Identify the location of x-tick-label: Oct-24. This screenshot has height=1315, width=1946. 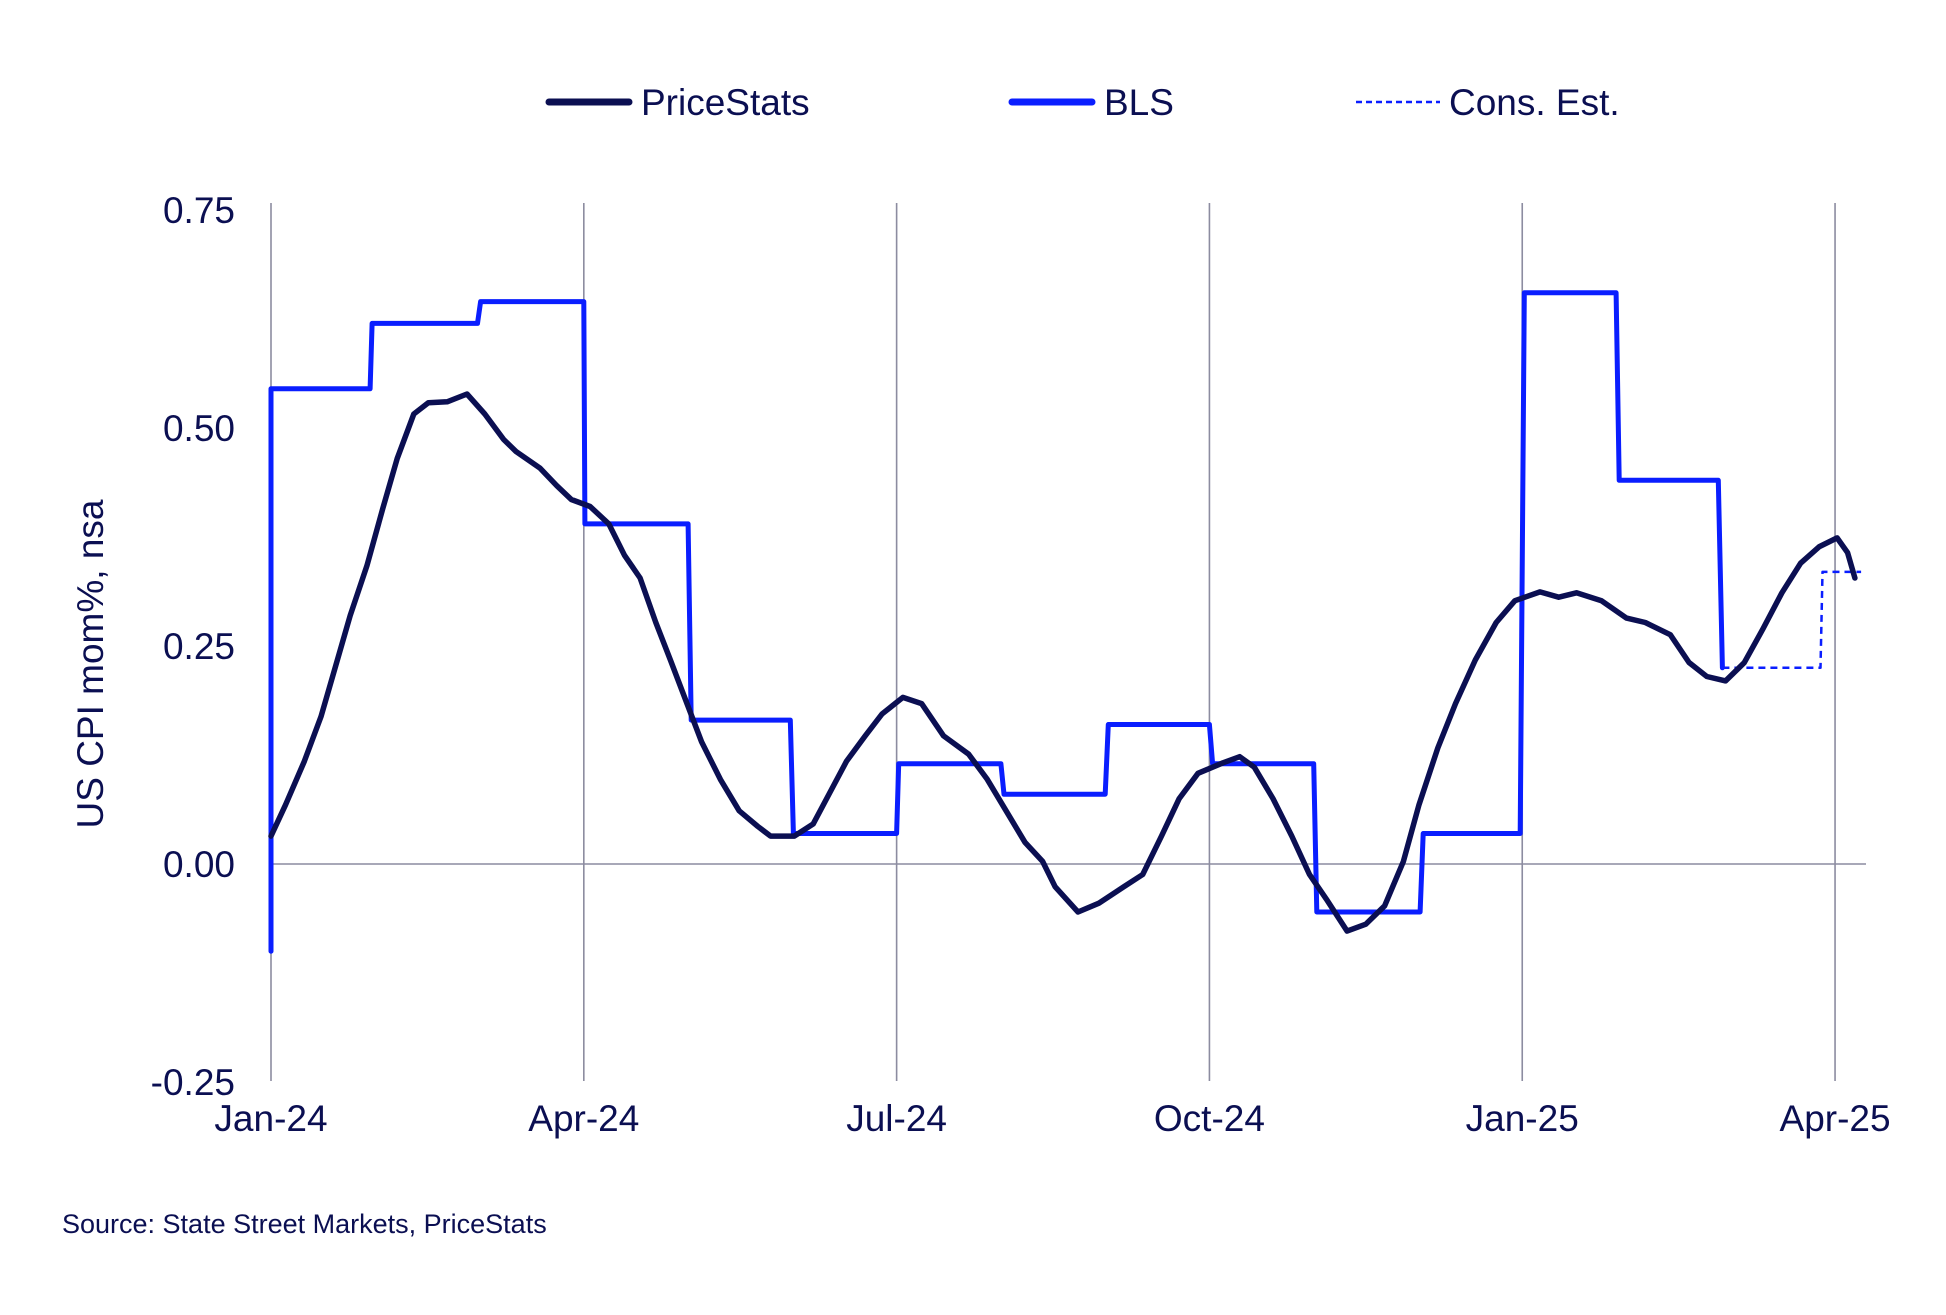
(1209, 1118).